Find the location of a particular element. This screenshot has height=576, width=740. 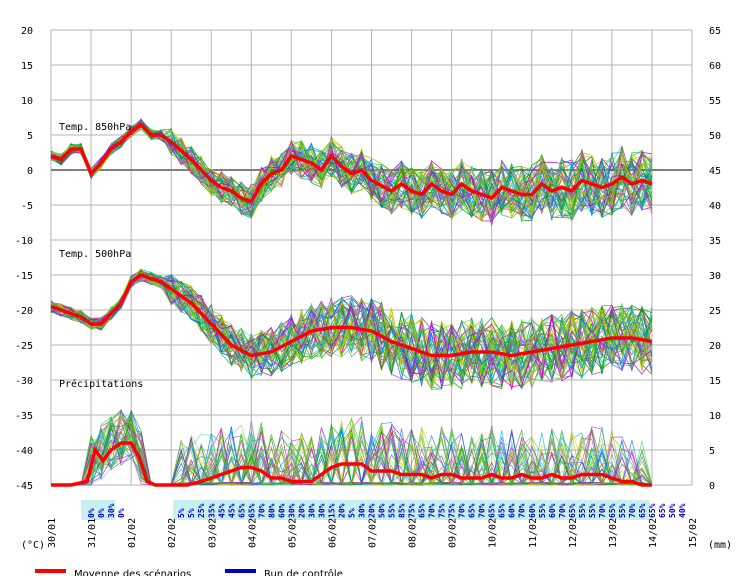

legend: Moyenne des scénarios Run de contrôle is located at coordinates (189, 572).